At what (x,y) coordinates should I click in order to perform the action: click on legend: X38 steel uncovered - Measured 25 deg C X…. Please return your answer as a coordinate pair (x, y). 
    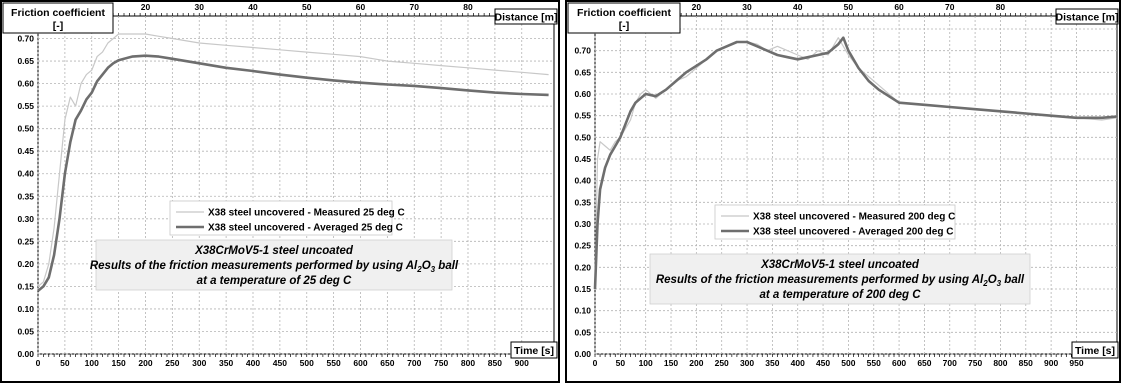
    Looking at the image, I should click on (287, 218).